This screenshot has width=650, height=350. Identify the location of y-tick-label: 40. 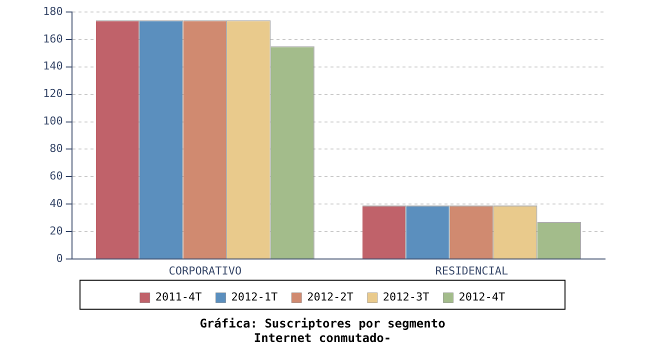
(56, 203).